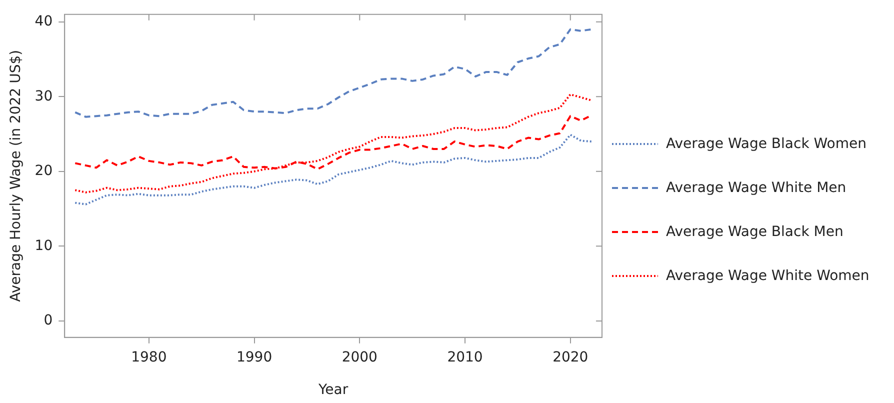 This screenshot has width=894, height=403. What do you see at coordinates (465, 357) in the screenshot?
I see `x-tick-label: 2010` at bounding box center [465, 357].